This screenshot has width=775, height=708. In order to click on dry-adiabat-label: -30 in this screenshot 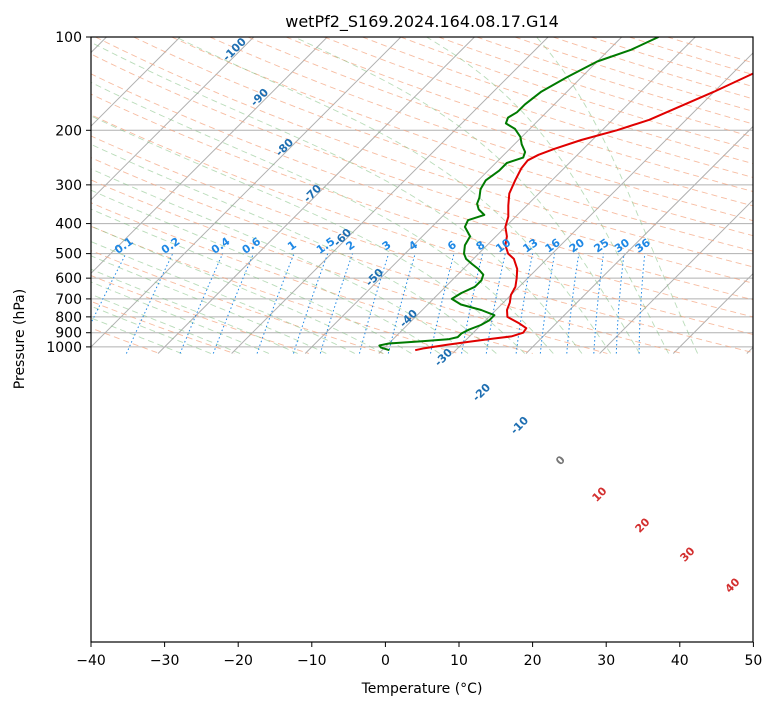, I will do `click(443, 357)`.